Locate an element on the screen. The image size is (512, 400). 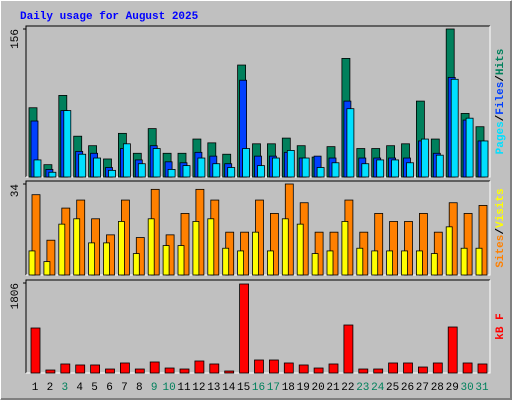
legend-entry: Sites is located at coordinates (501, 251).